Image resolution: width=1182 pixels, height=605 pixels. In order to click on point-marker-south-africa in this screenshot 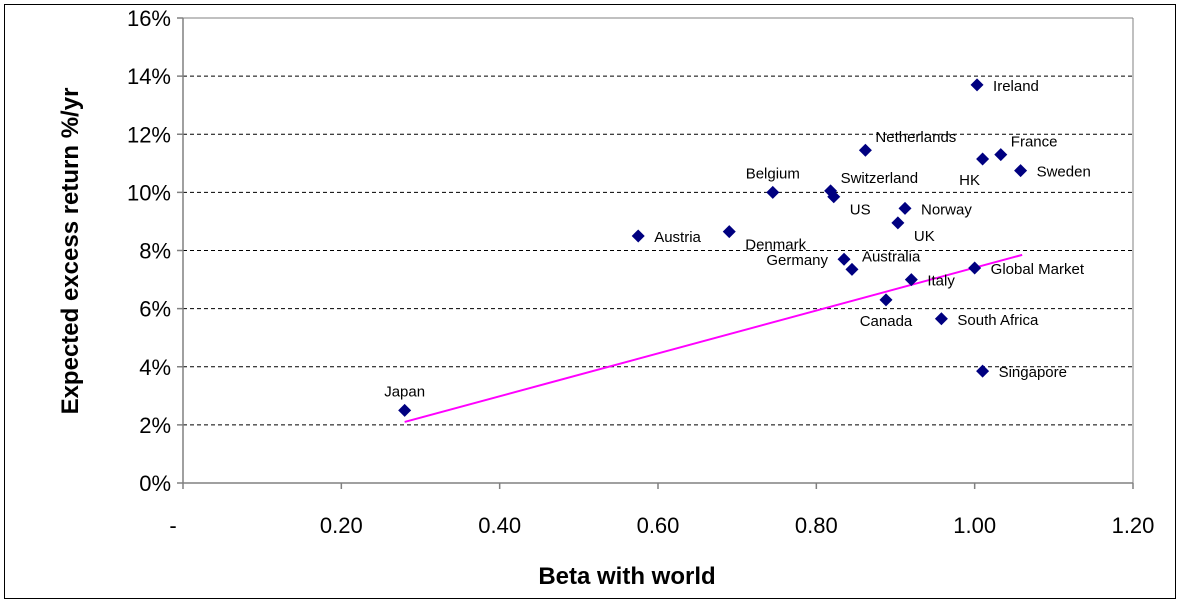, I will do `click(941, 319)`.